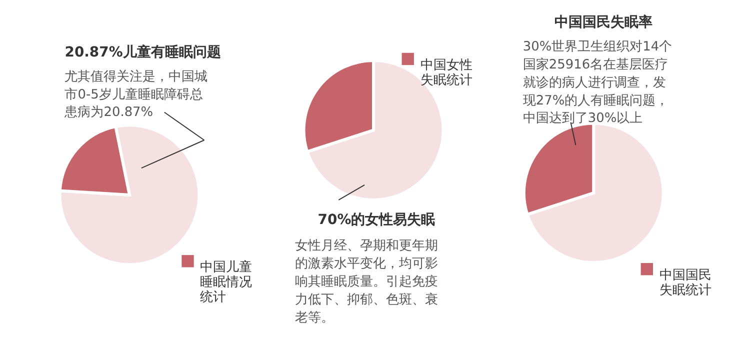 This screenshot has height=349, width=750. I want to click on legend-label: 中国国民失眠统计, so click(685, 283).